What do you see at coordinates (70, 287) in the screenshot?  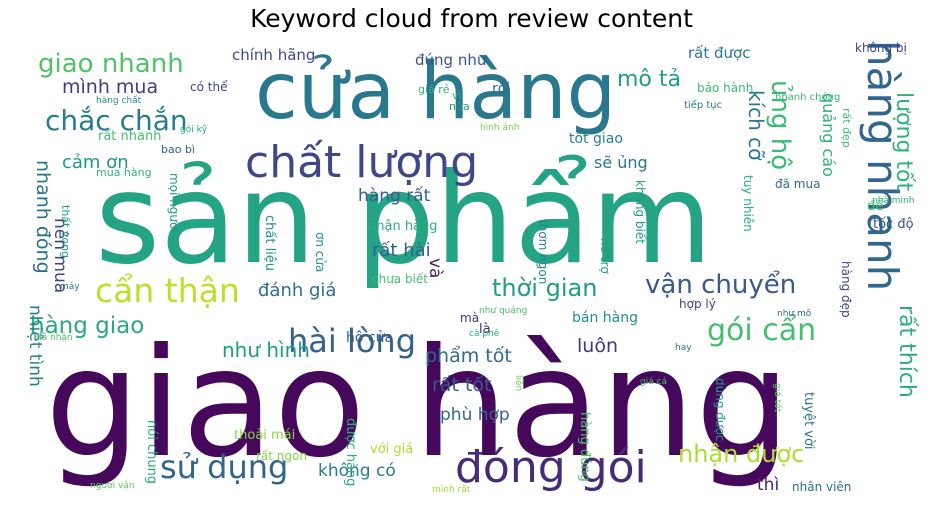 I see `word-máy: máy` at bounding box center [70, 287].